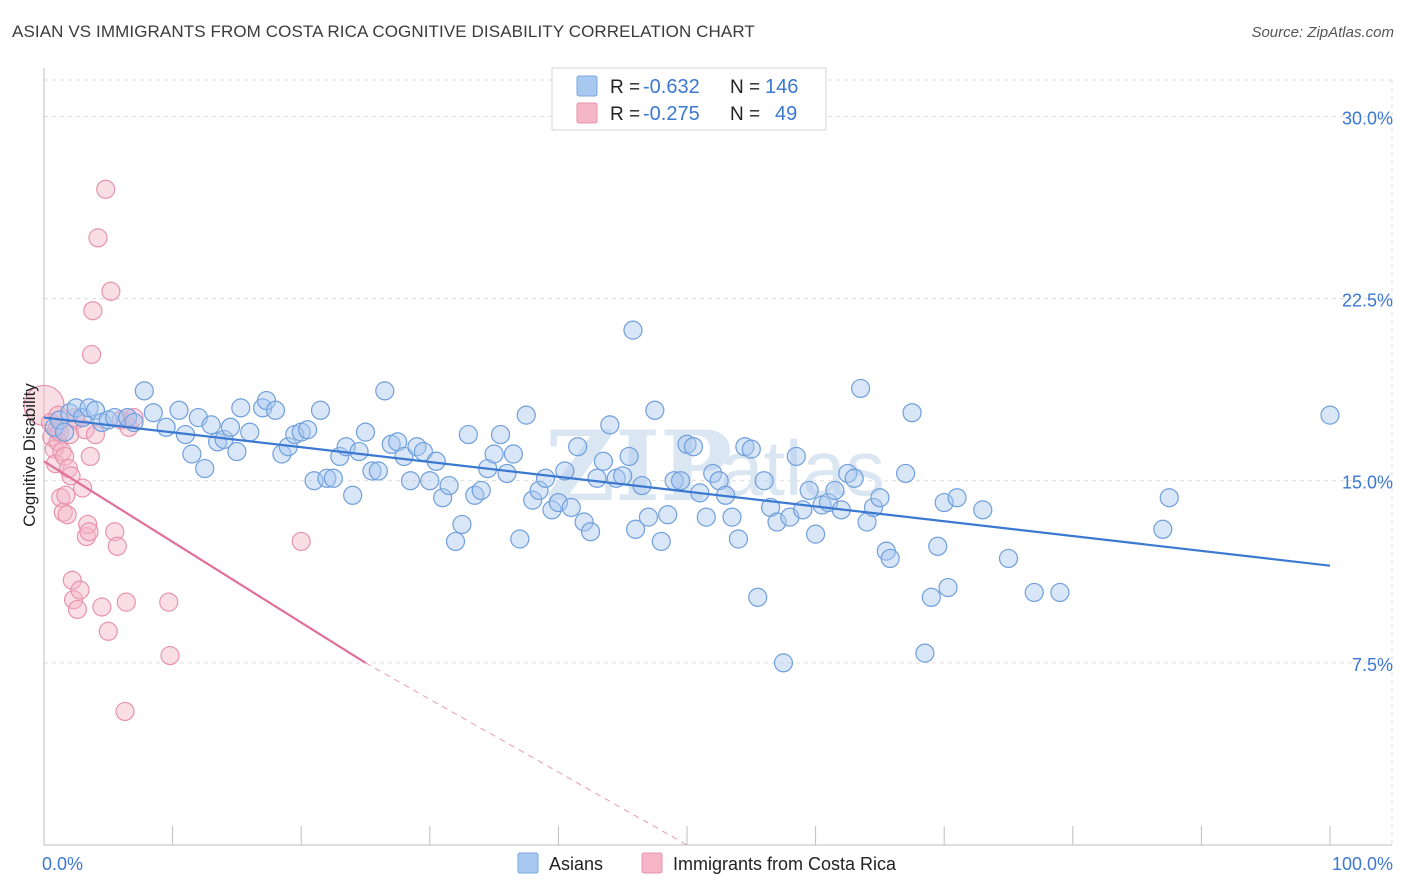 Image resolution: width=1406 pixels, height=892 pixels. What do you see at coordinates (781, 87) in the screenshot?
I see `legend-n-value-asians: 146` at bounding box center [781, 87].